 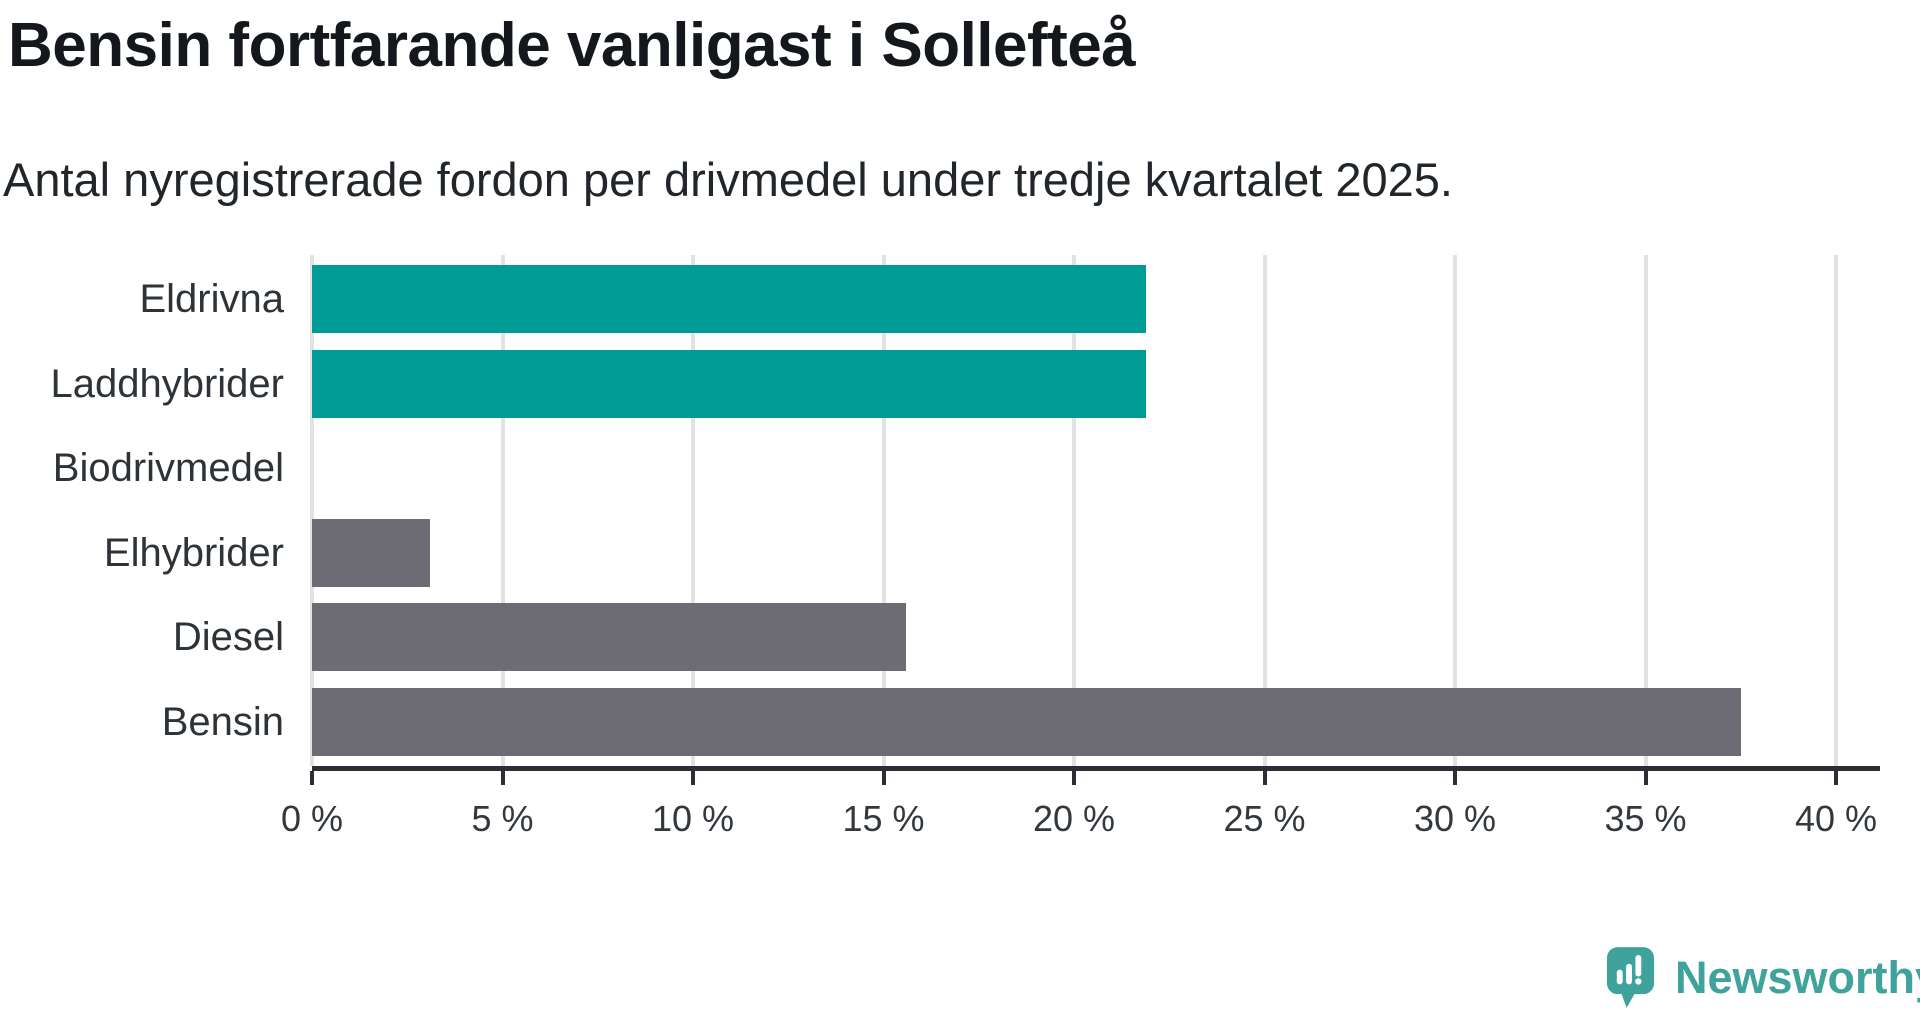 What do you see at coordinates (1645, 818) in the screenshot?
I see `x-tick-label-35: 35 %` at bounding box center [1645, 818].